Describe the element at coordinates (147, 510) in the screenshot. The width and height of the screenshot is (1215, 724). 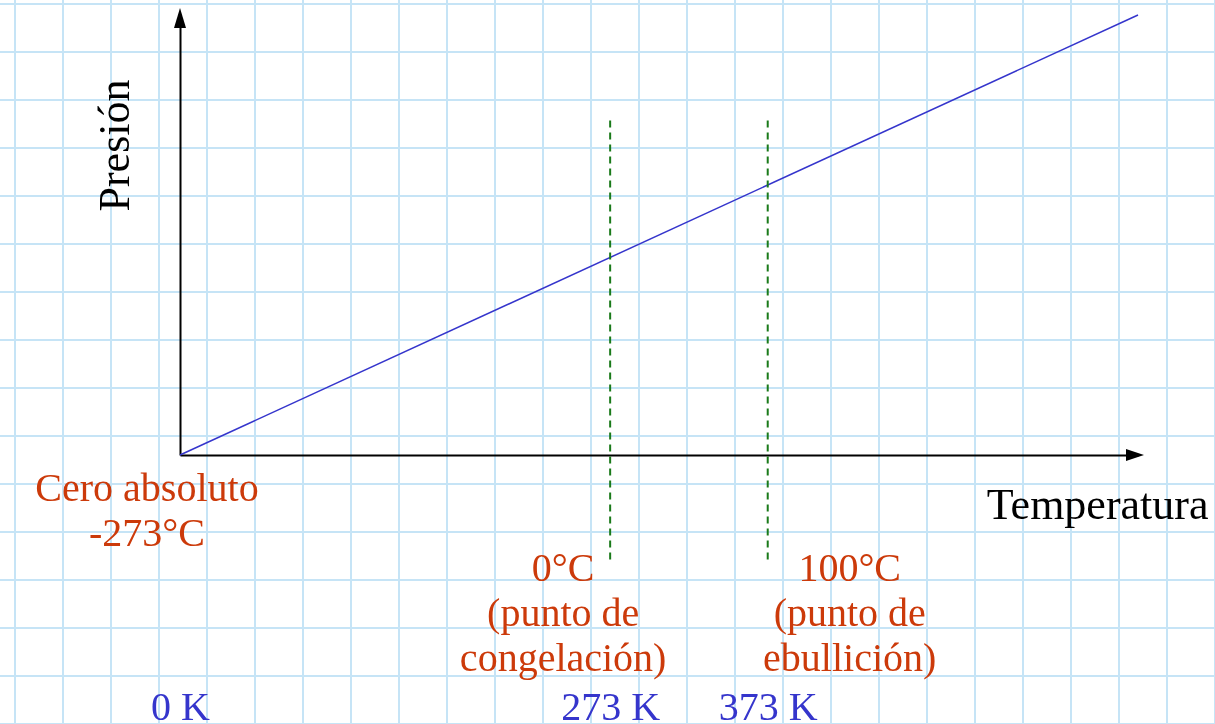
I see `annotation: Cero absoluto -273°C` at that location.